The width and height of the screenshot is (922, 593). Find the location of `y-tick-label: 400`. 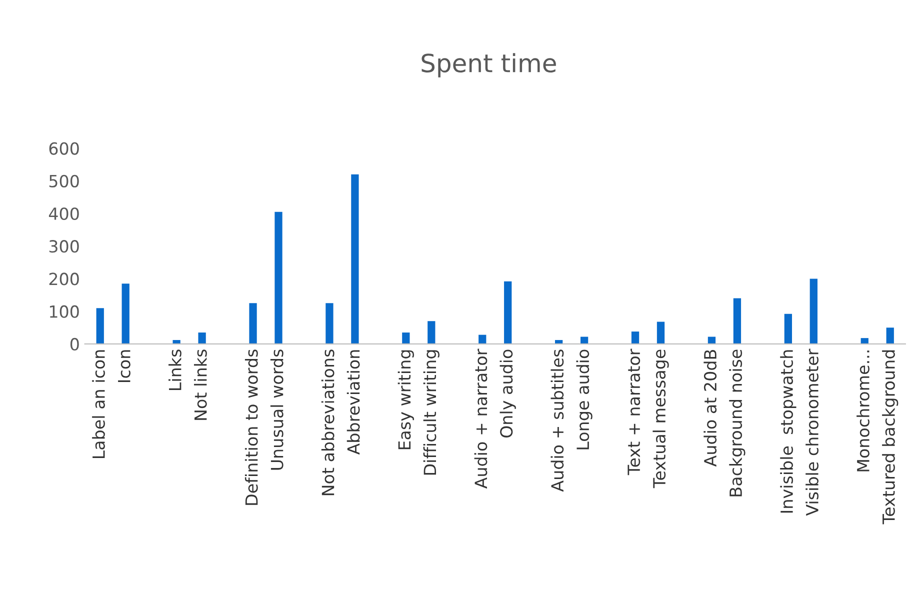

y-tick-label: 400 is located at coordinates (63, 213).